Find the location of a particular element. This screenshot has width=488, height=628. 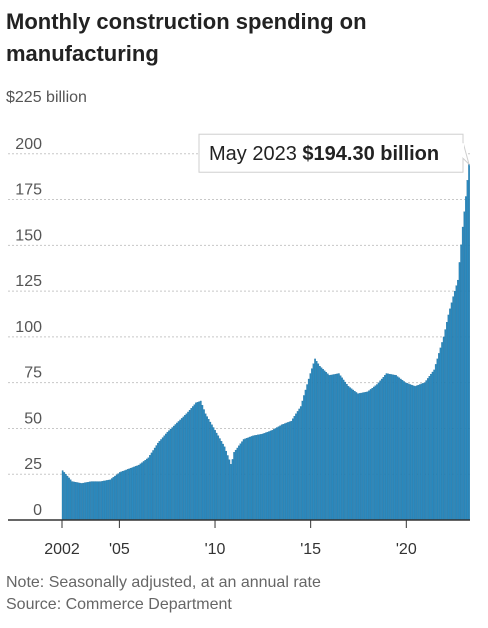

axes is located at coordinates (239, 523).